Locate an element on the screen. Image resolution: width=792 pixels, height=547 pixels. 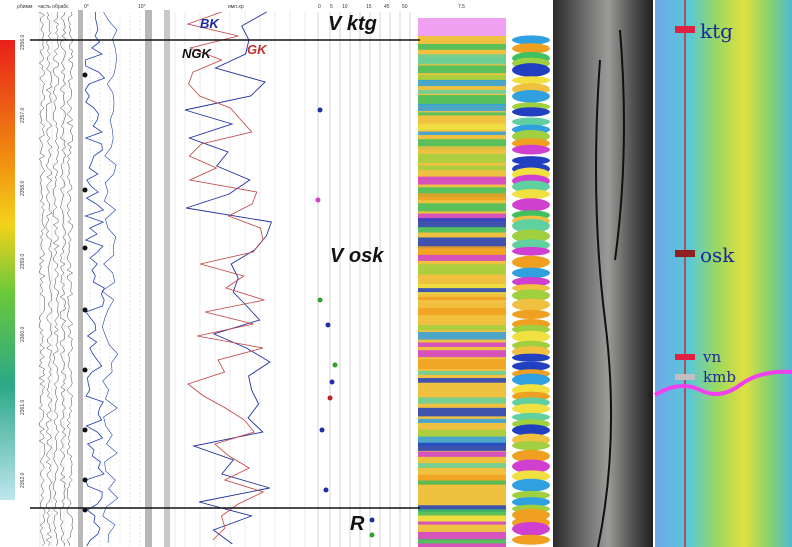
depth-label: 2356.0 is located at coordinates (23, 42).